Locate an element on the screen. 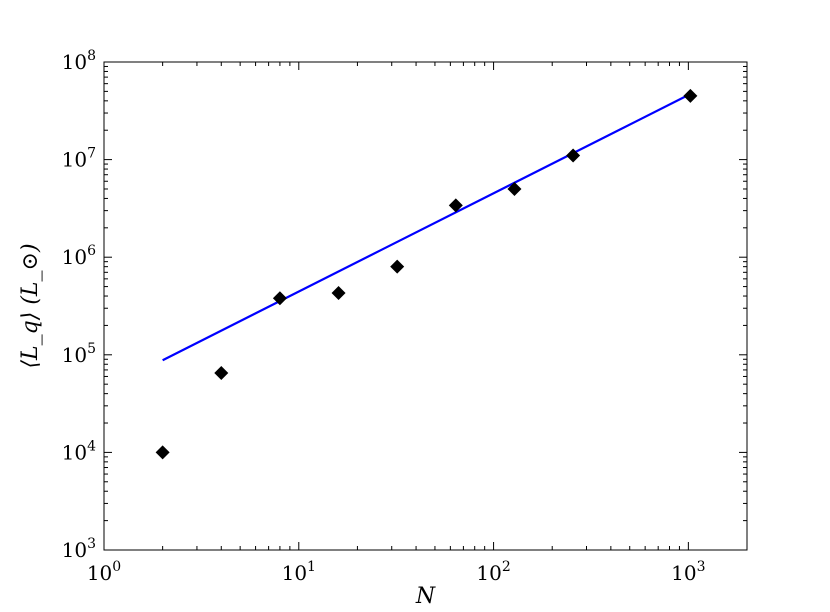  y-tick-label: 10⁶ is located at coordinates (79, 256).